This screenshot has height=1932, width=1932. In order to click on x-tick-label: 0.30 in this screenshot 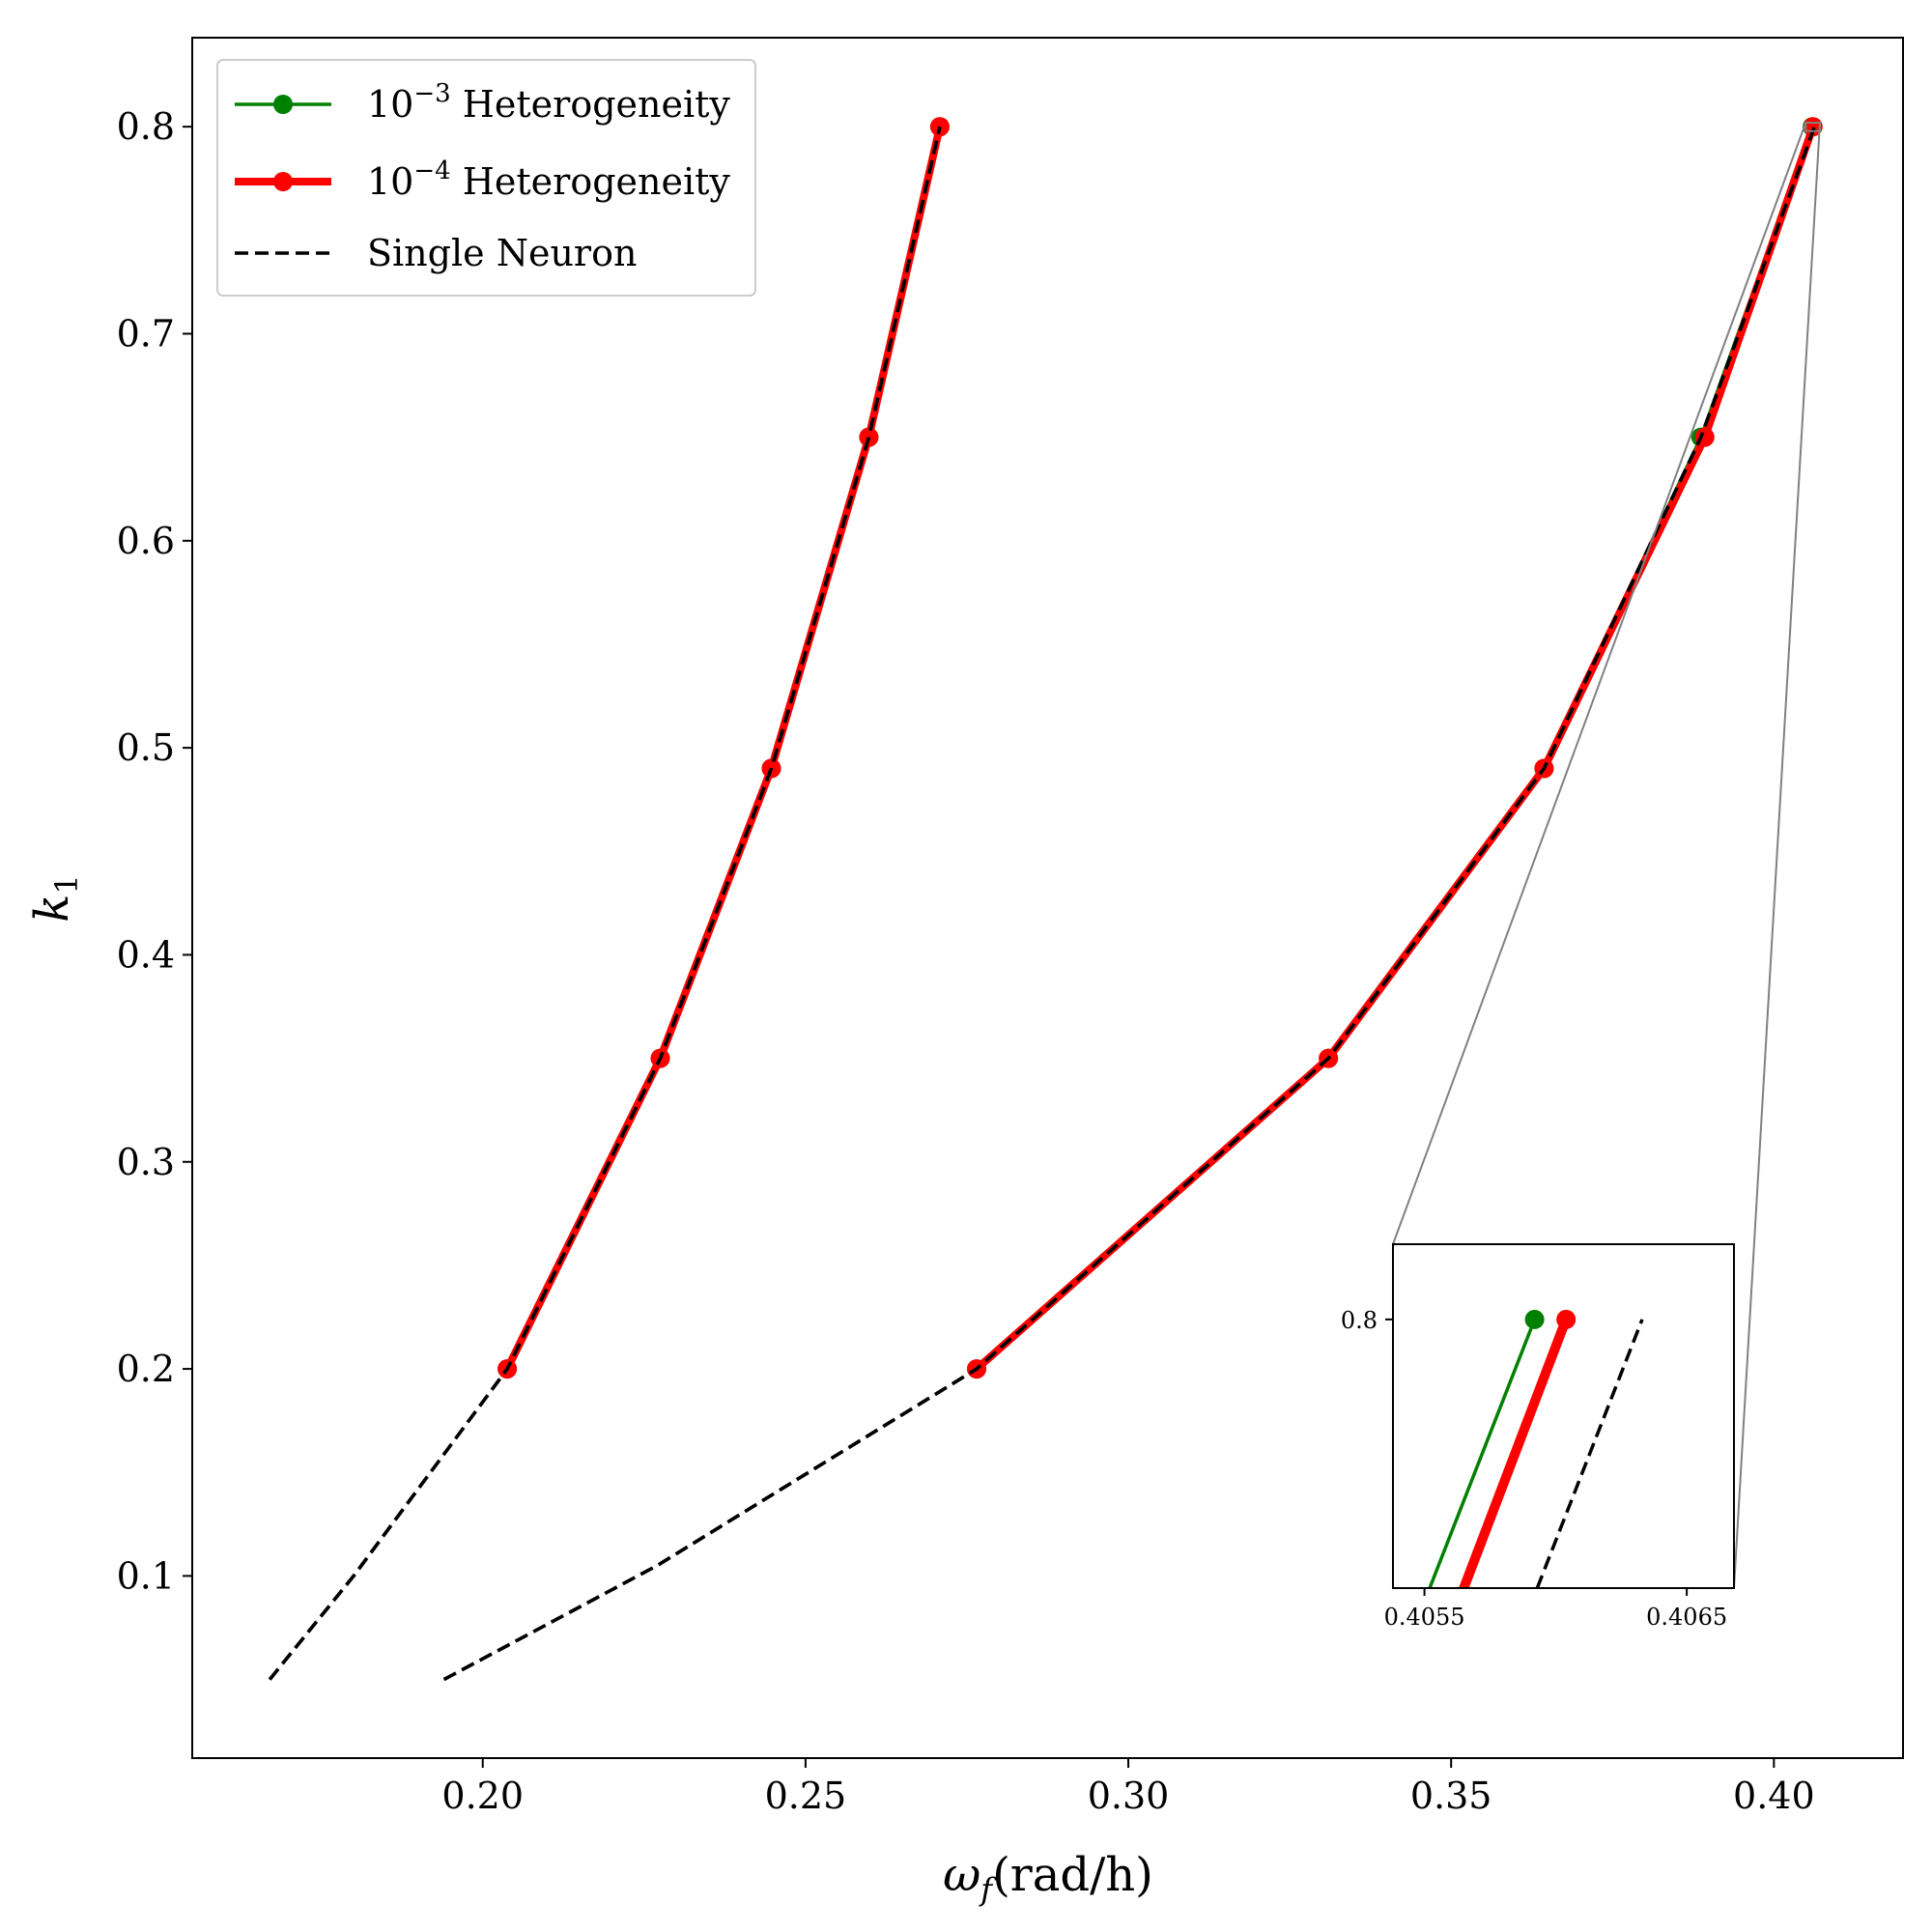, I will do `click(1129, 1796)`.